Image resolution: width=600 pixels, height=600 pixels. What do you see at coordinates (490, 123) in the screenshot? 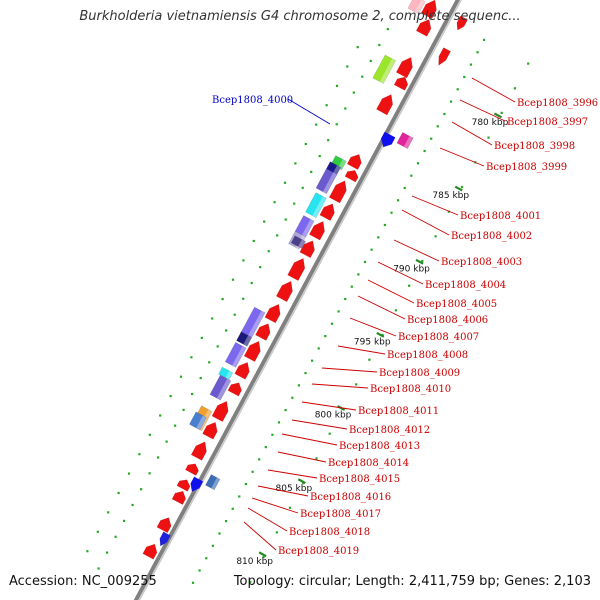
I see `scale-tick-label: 780 kbp` at bounding box center [490, 123].